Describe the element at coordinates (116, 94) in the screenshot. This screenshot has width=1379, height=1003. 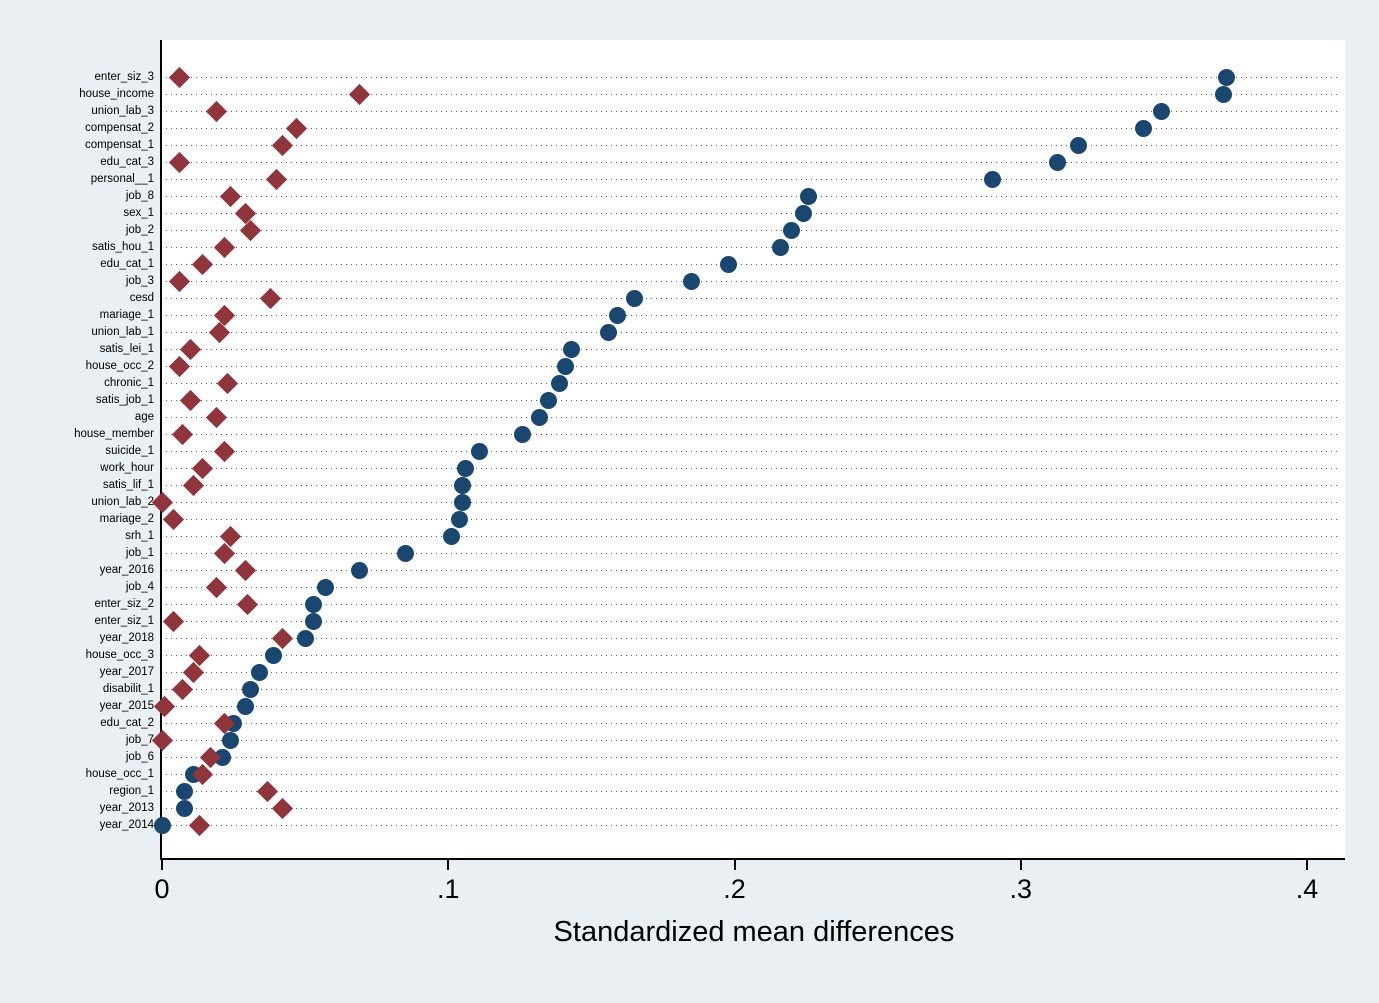
I see `y-axis-label: house_income` at that location.